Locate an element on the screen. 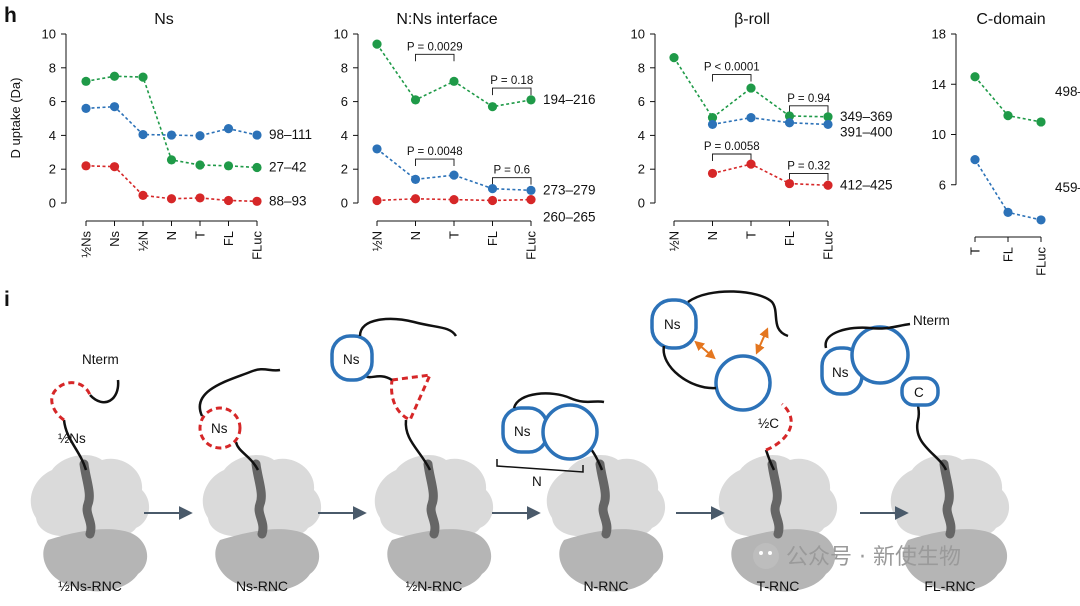 Image resolution: width=1080 pixels, height=606 pixels. p-value-label: P = 0.18 is located at coordinates (511, 81).